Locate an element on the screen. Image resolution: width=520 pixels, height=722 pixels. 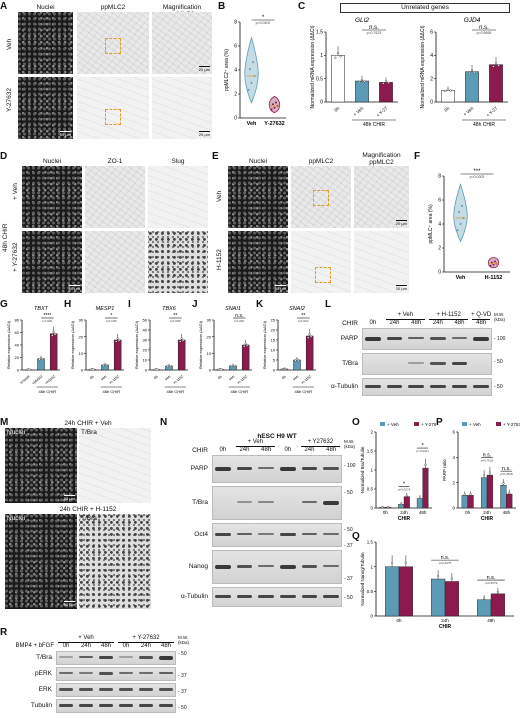
y-tick-label: 10 is located at coordinates (209, 353).